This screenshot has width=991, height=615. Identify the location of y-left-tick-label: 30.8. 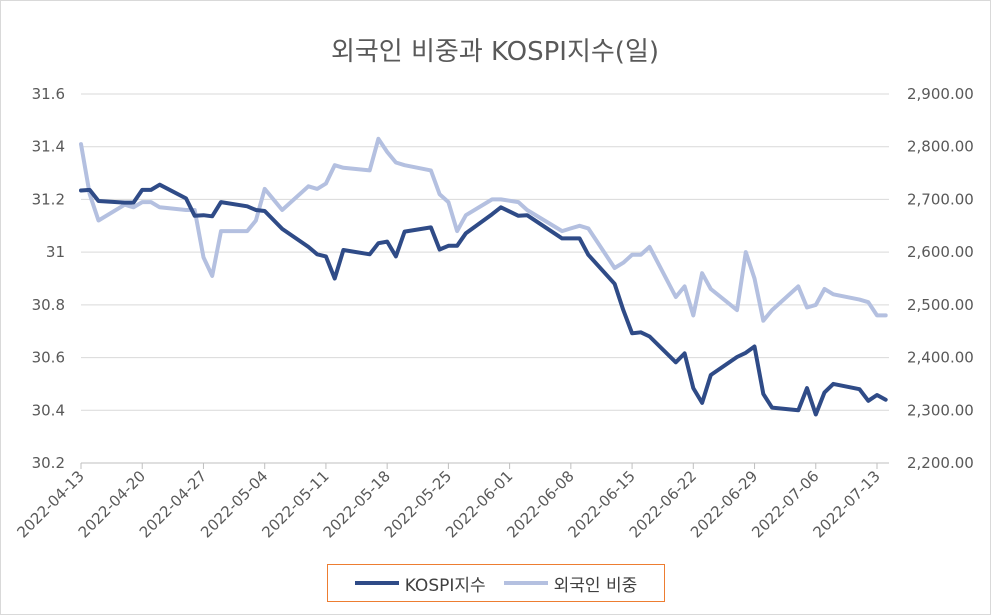
(48, 305).